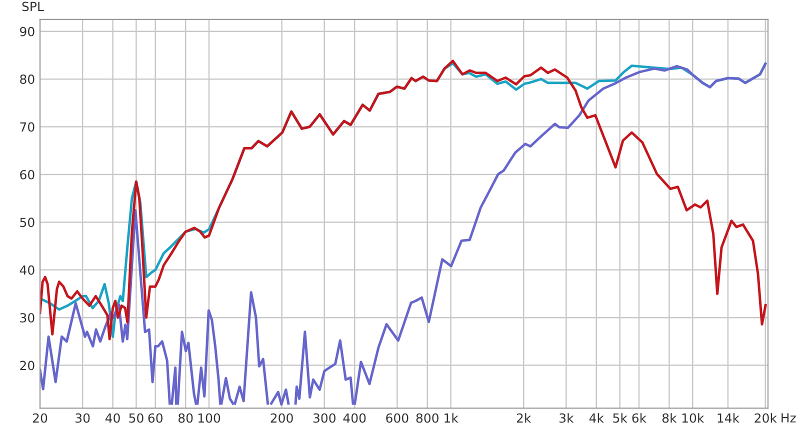 Image resolution: width=800 pixels, height=432 pixels. Describe the element at coordinates (693, 418) in the screenshot. I see `x-tick-label: 10k` at that location.